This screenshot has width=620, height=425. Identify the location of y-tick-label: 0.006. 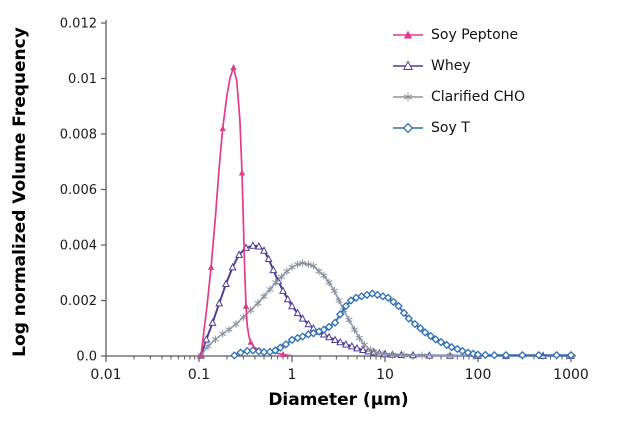
(78, 190).